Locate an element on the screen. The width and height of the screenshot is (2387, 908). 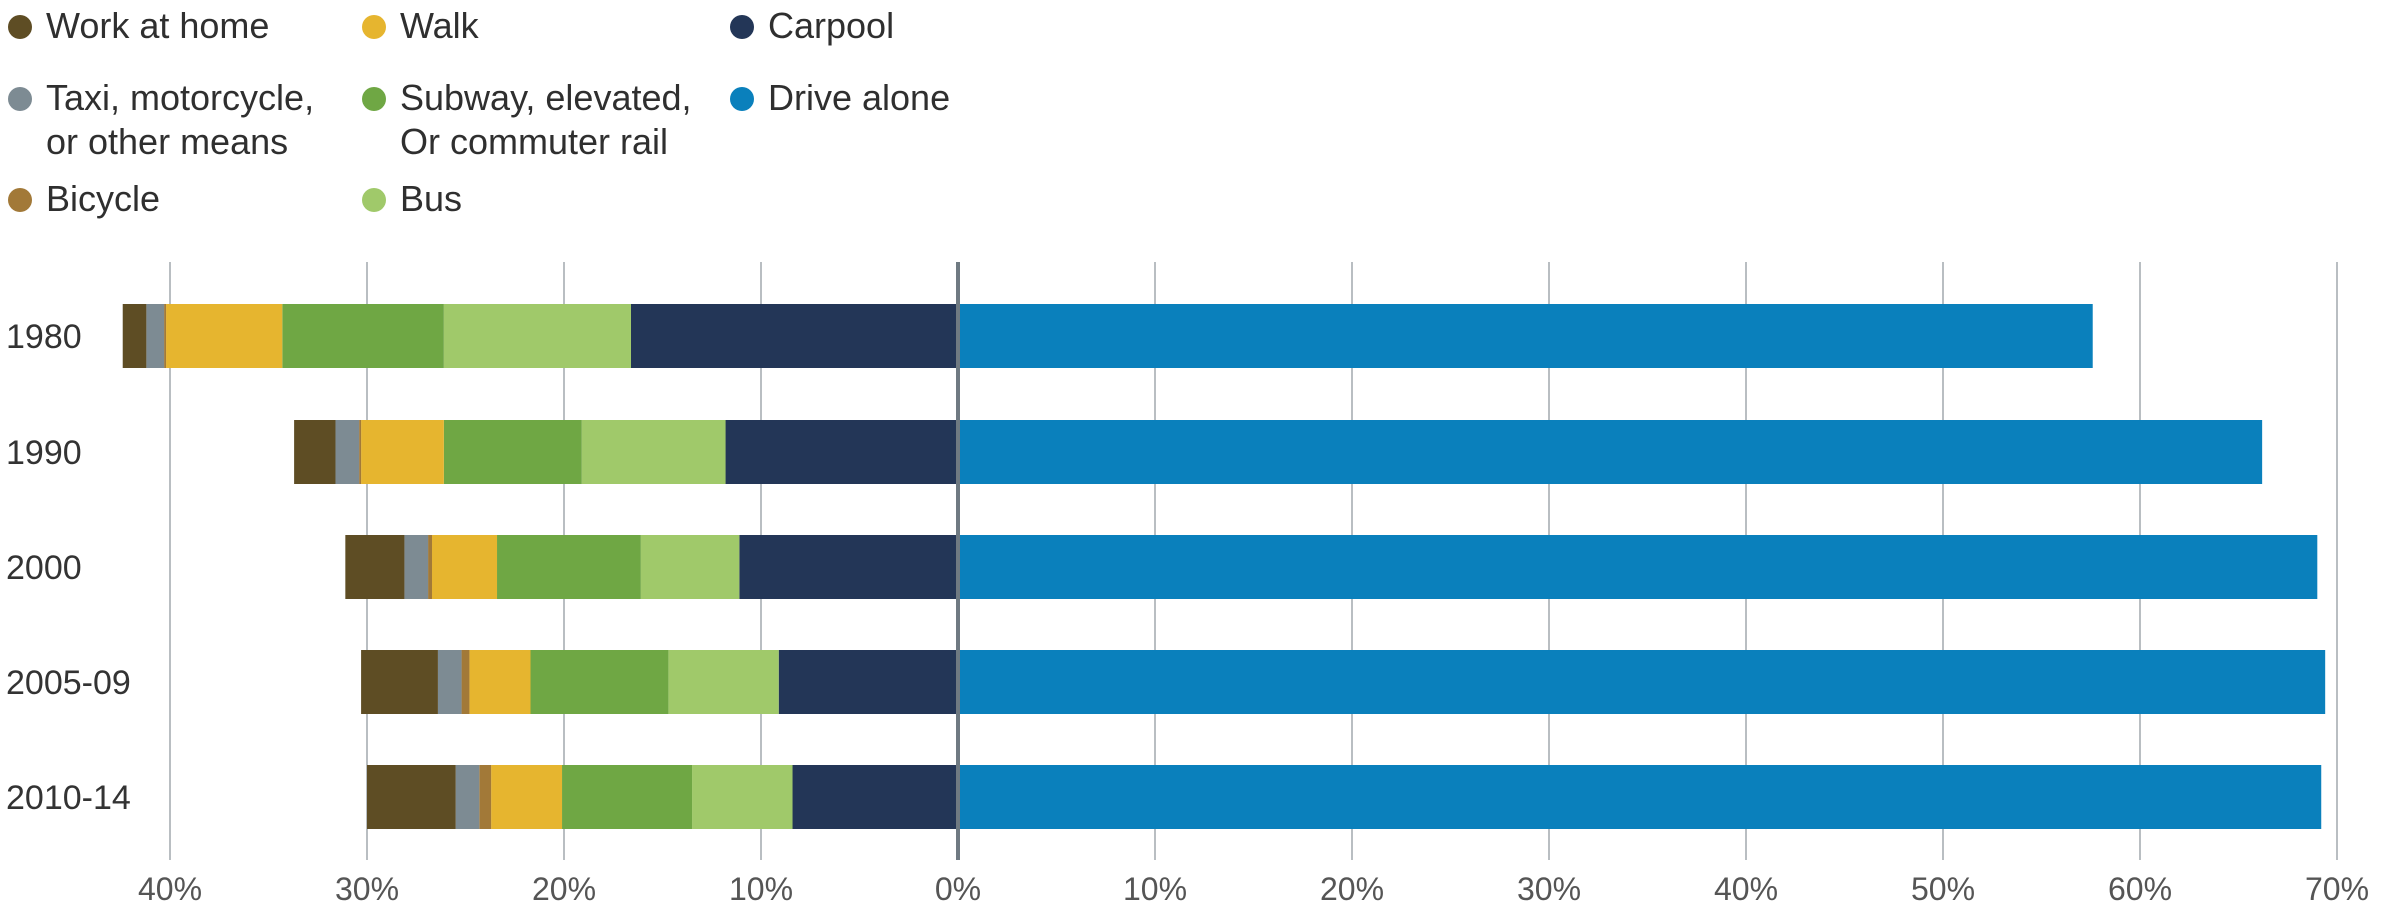
x-tick-label: 60% is located at coordinates (2140, 889).